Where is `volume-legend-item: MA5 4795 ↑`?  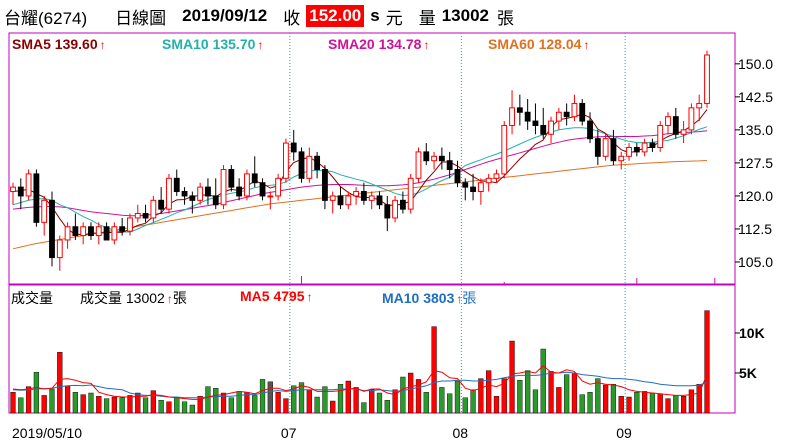
volume-legend-item: MA5 4795 ↑ is located at coordinates (276, 296).